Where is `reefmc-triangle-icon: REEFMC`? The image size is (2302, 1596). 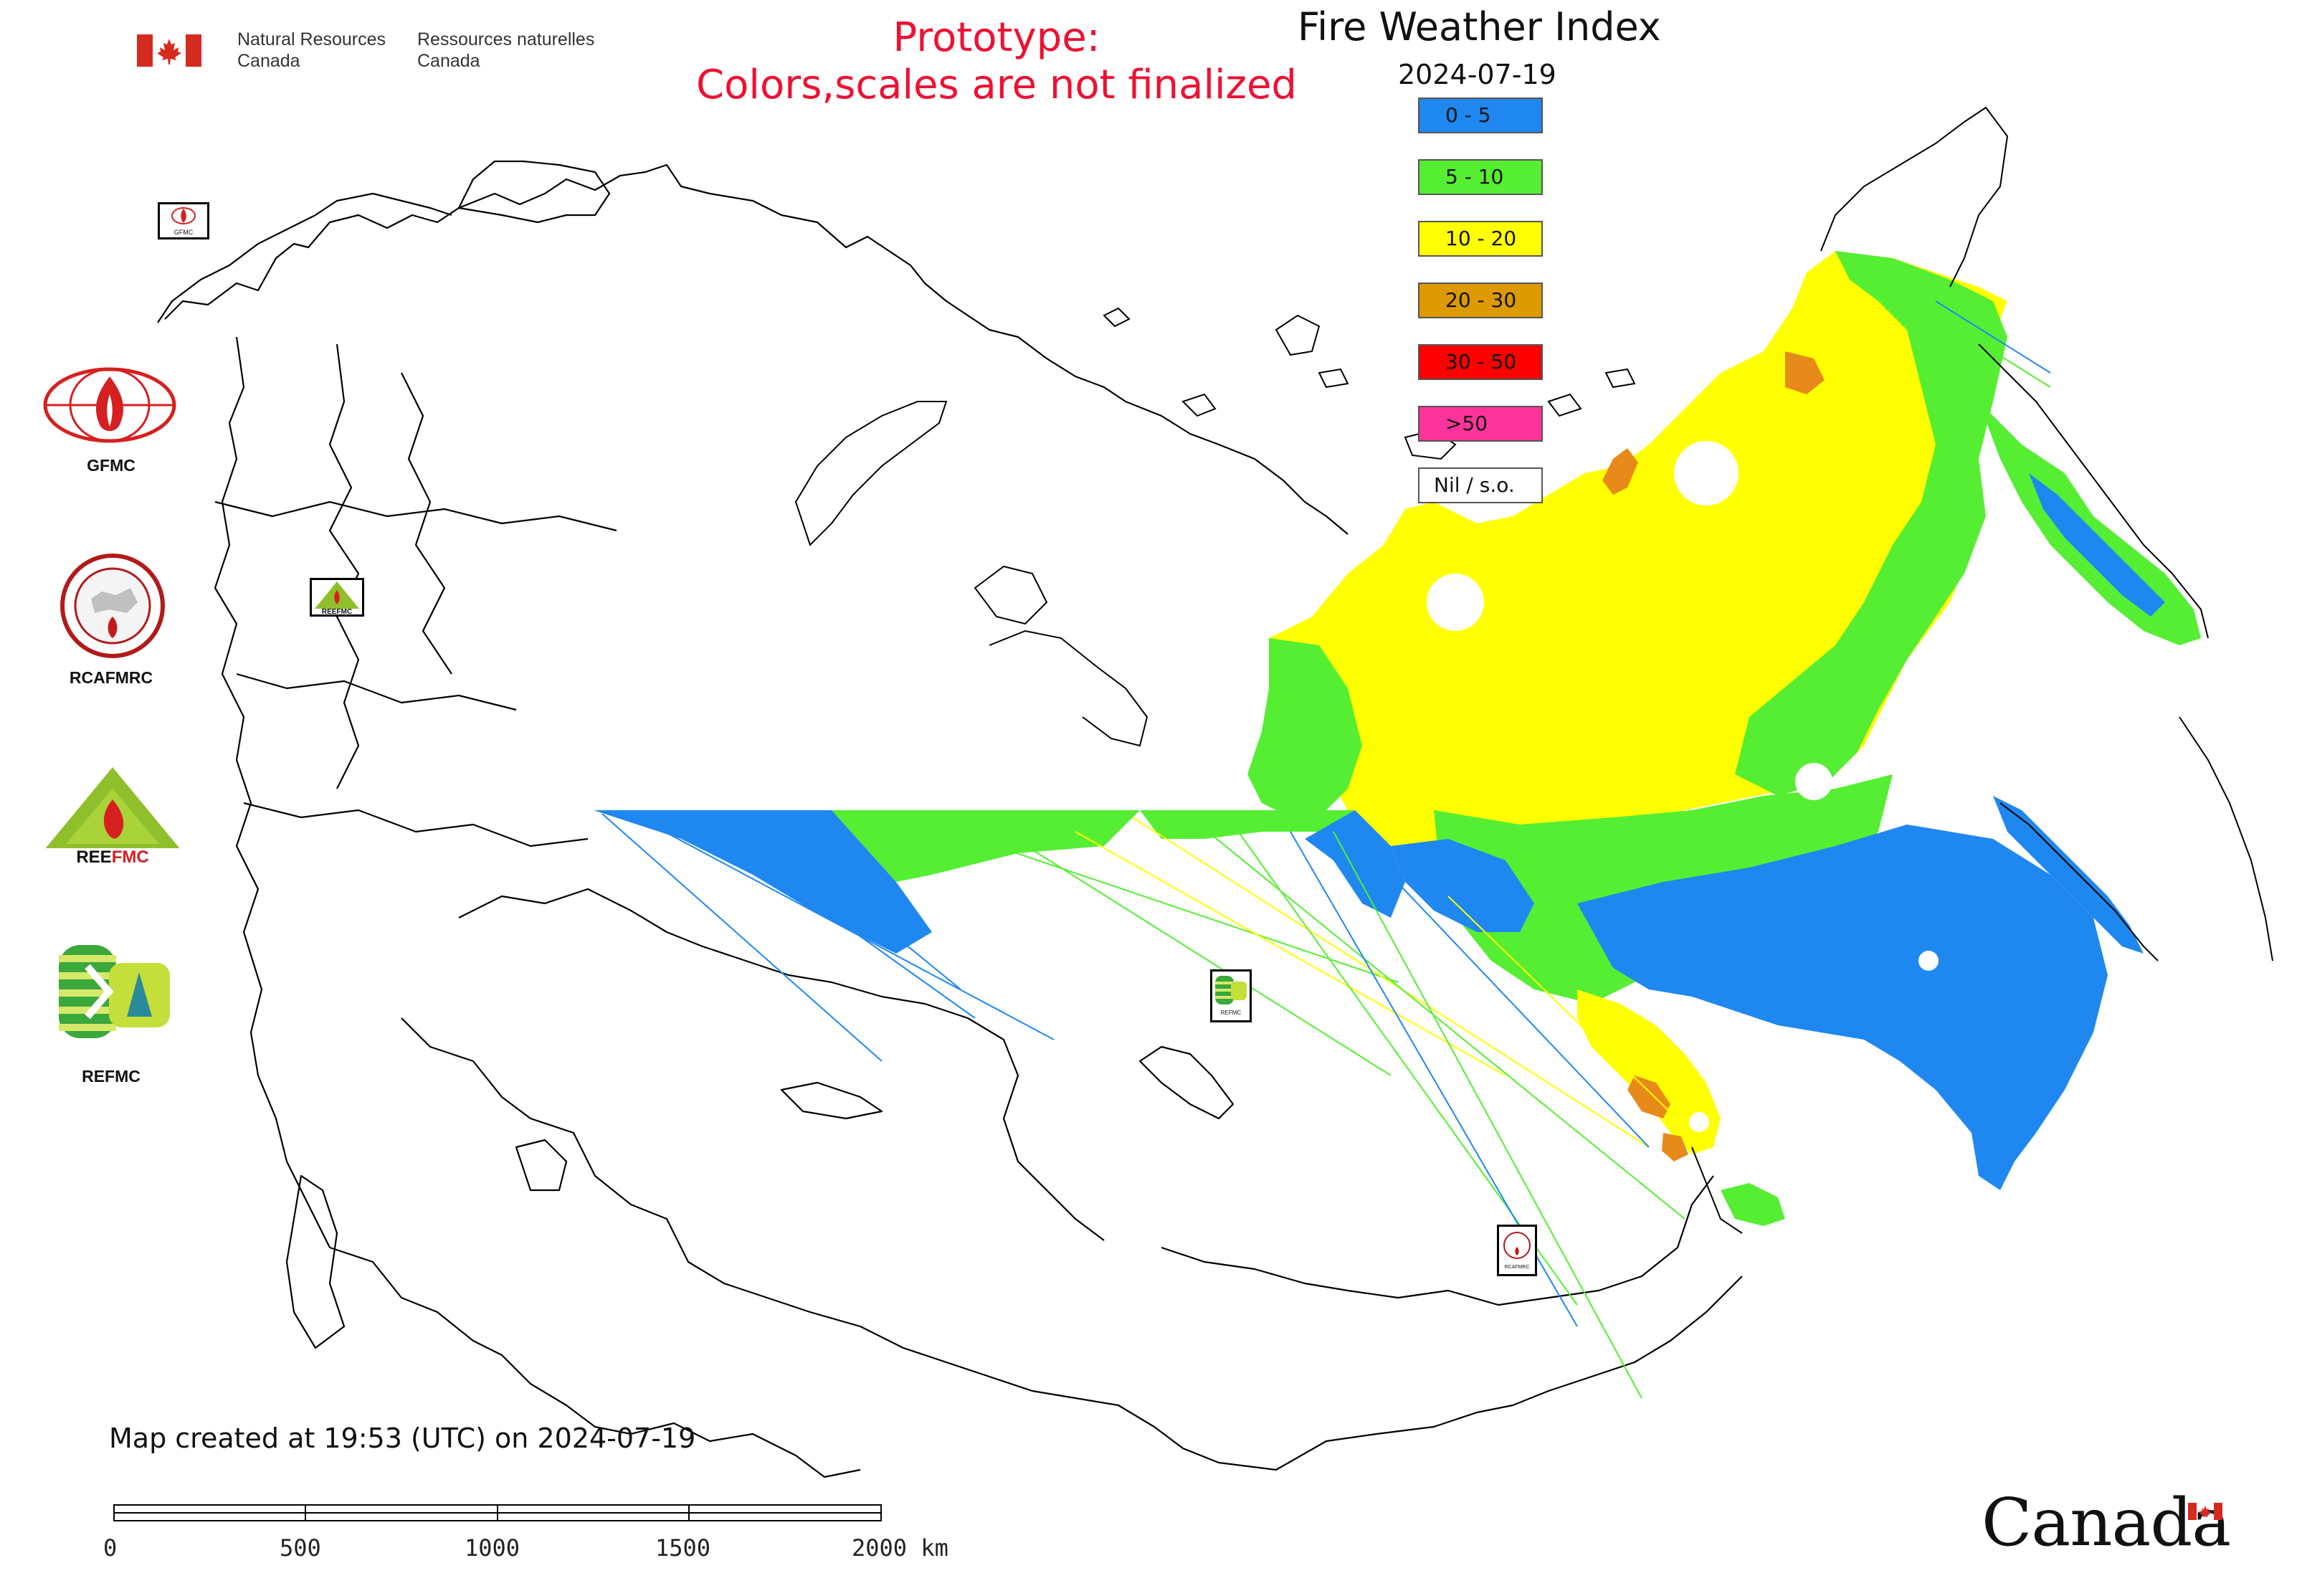 reefmc-triangle-icon: REEFMC is located at coordinates (113, 817).